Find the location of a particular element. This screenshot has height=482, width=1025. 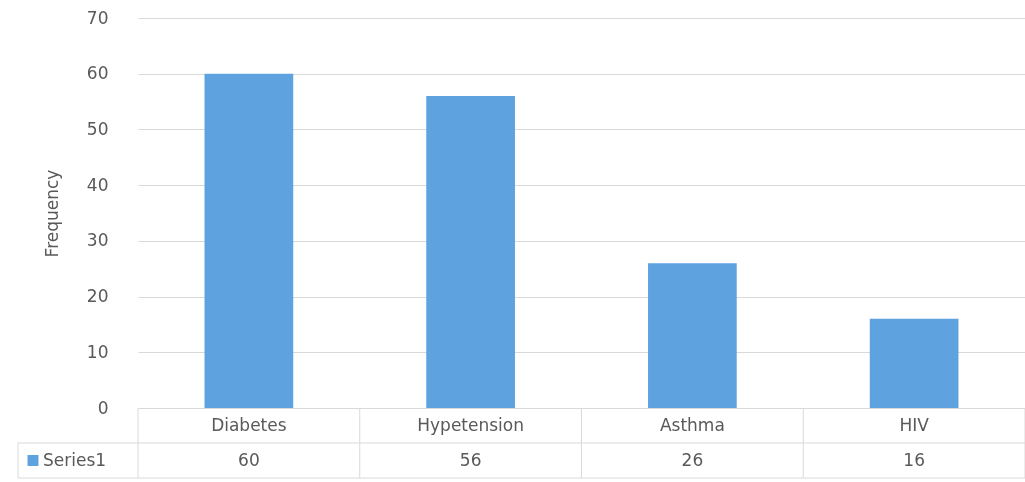

data-label: 16 is located at coordinates (914, 459).